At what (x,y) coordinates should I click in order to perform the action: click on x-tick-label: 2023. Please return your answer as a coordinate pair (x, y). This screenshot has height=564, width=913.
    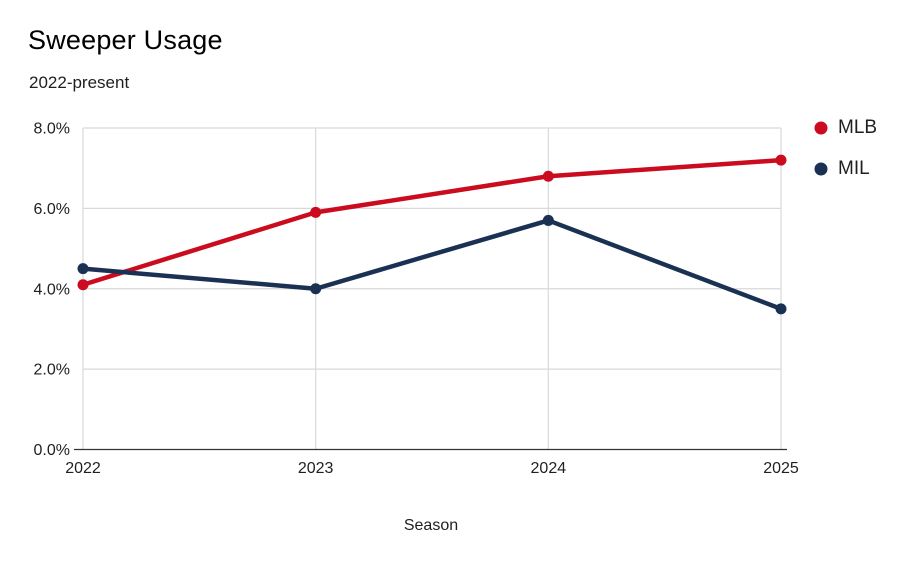
    Looking at the image, I should click on (316, 468).